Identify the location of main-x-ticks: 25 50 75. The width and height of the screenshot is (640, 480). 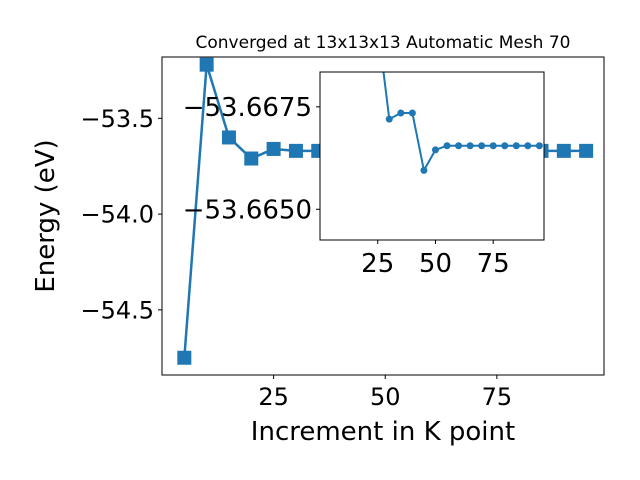
(385, 393).